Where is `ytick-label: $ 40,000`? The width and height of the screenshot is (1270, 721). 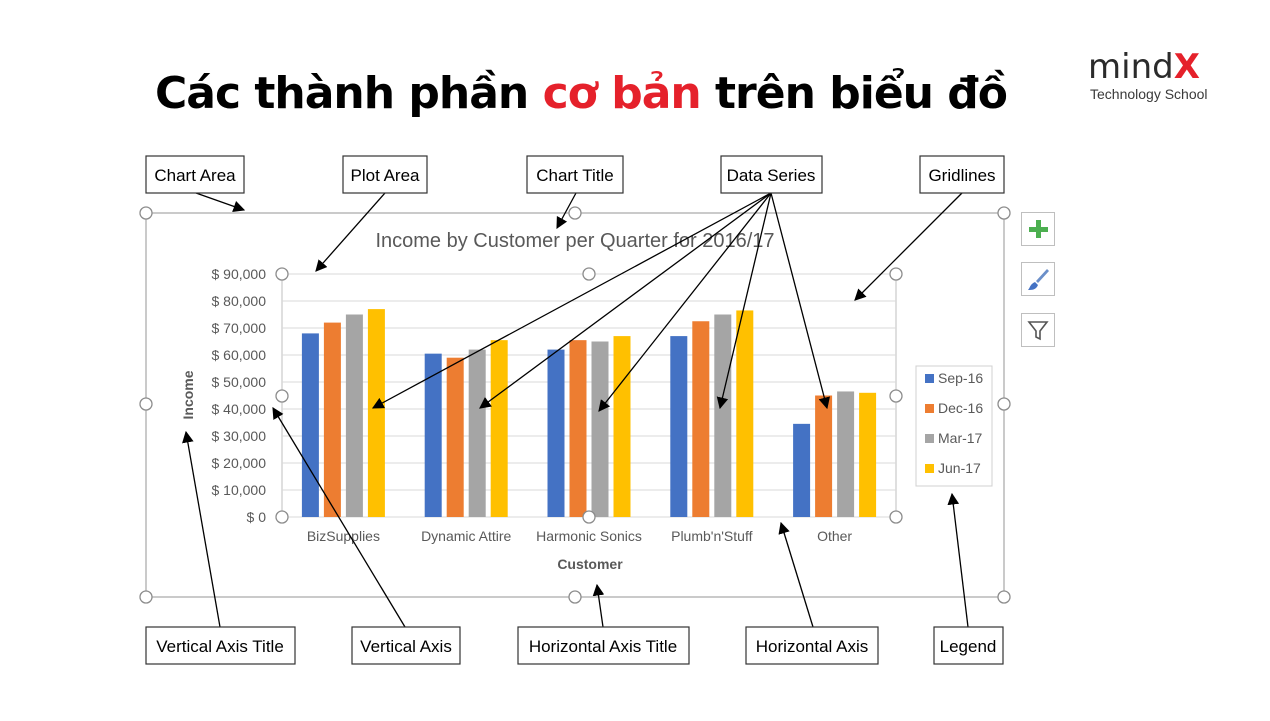
ytick-label: $ 40,000 is located at coordinates (239, 409).